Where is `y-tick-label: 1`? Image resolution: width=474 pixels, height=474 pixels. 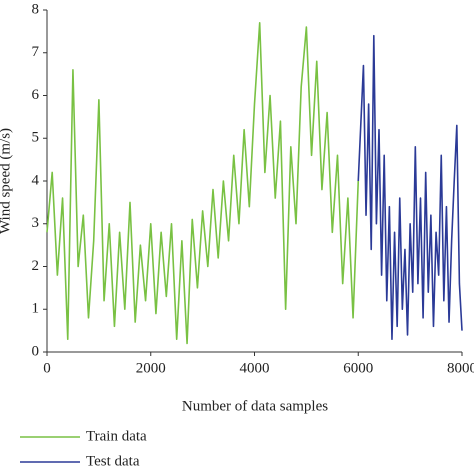 y-tick-label: 1 is located at coordinates (36, 309).